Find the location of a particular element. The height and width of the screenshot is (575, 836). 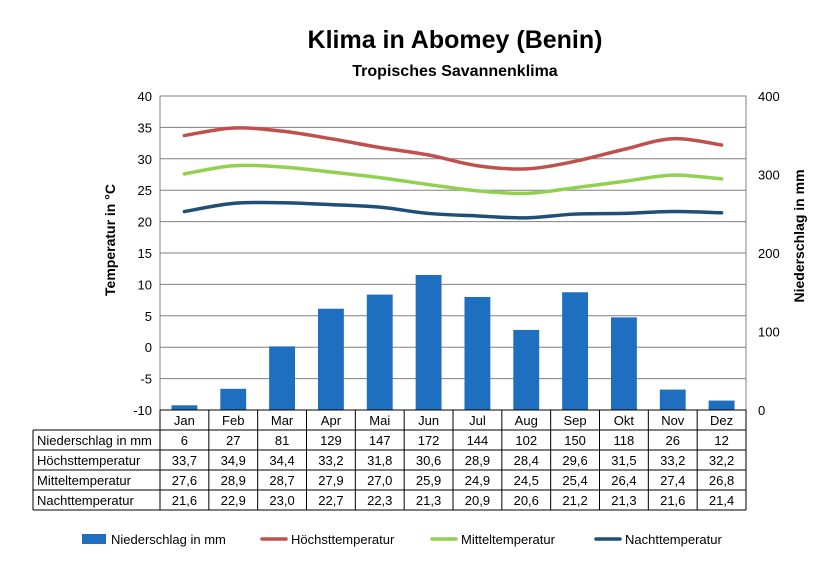

table-row-label: Niederschlag in mm is located at coordinates (94, 440).